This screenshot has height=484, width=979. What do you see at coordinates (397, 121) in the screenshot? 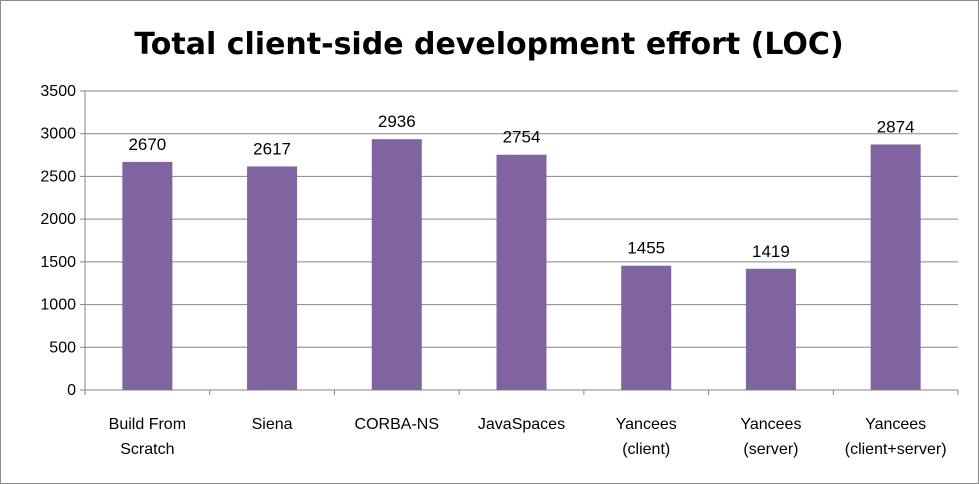
I see `data-label: 2936` at bounding box center [397, 121].